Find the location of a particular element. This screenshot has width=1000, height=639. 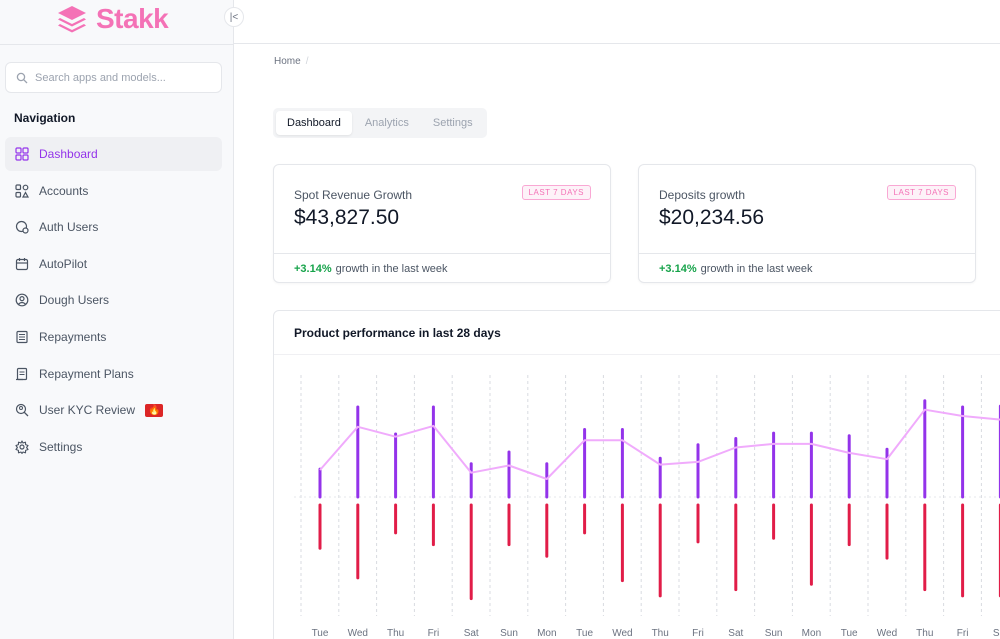

app-logo: Stakk is located at coordinates (112, 19).